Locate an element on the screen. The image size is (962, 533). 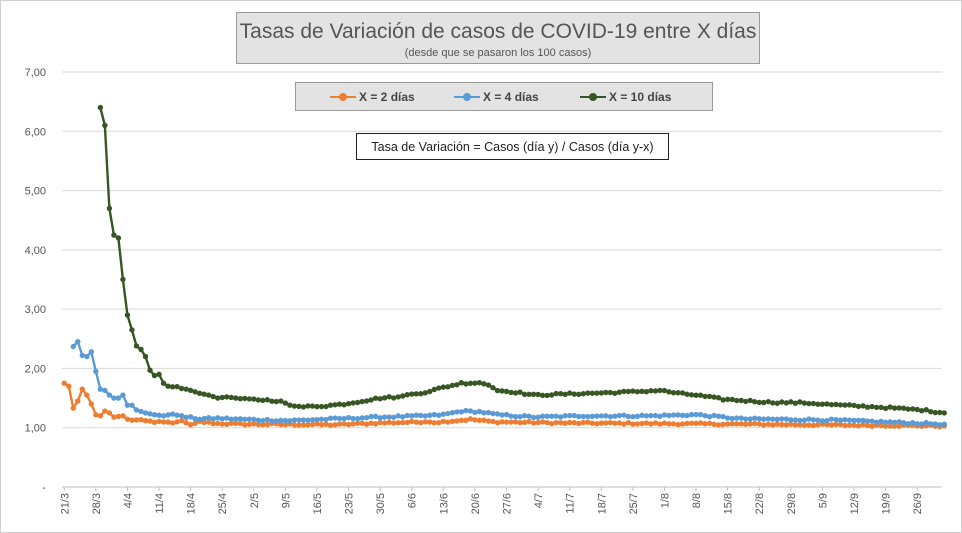
x-tick-label: 4/4 is located at coordinates (128, 500).